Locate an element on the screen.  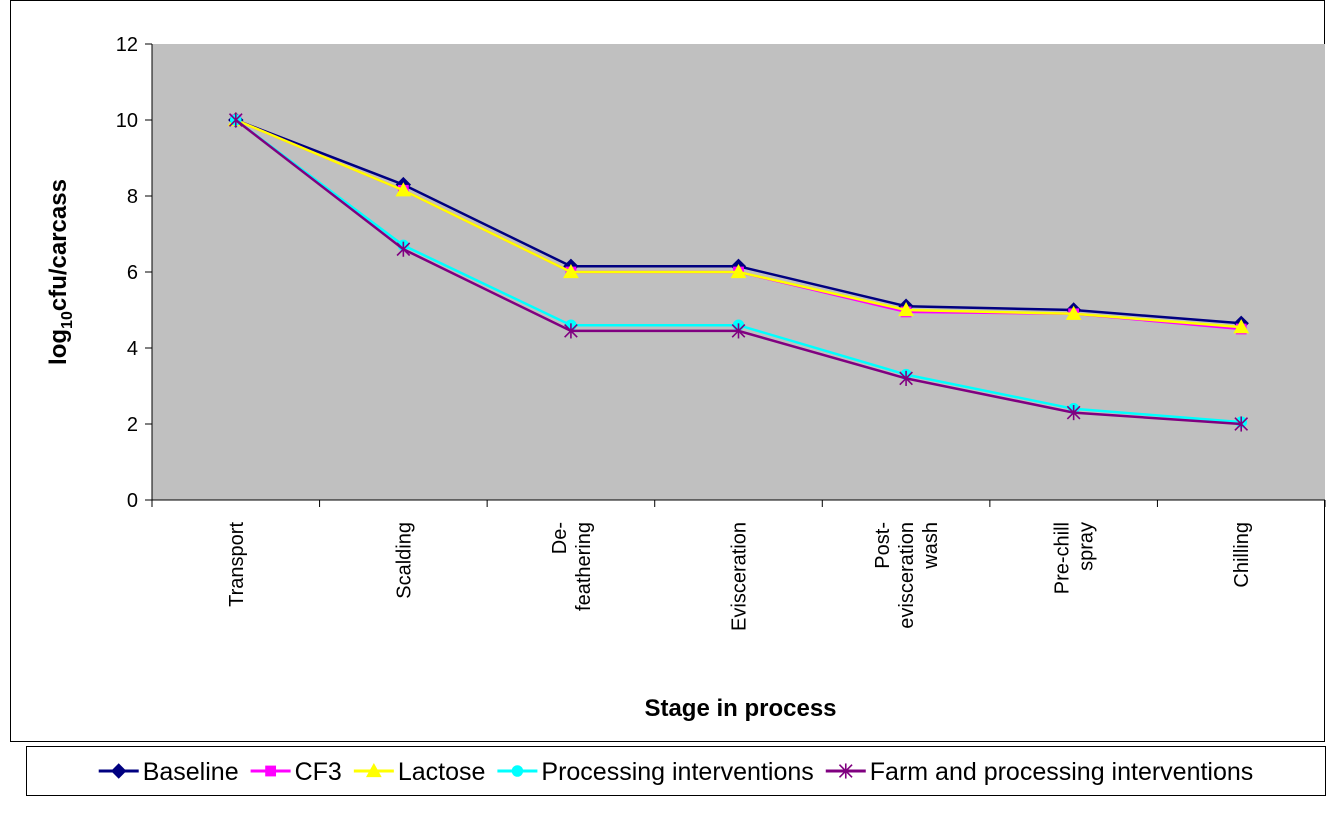
legend-item: Lactose is located at coordinates (419, 772).